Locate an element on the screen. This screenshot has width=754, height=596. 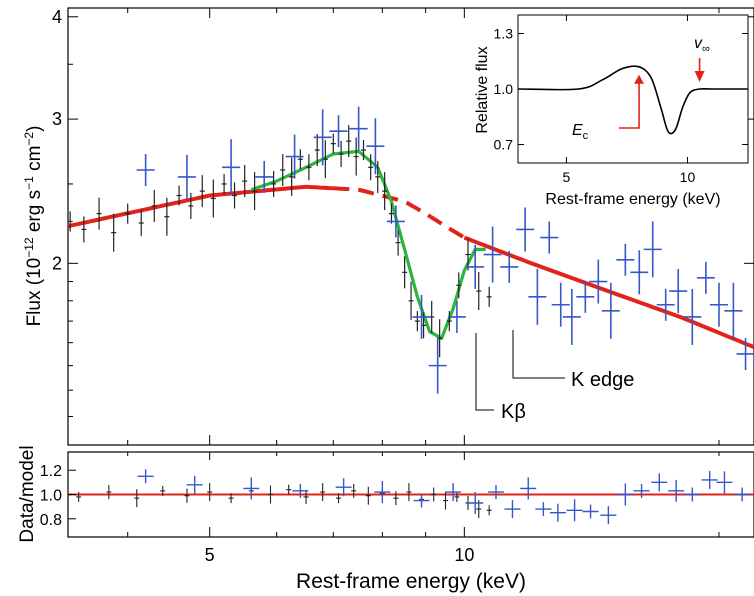
absorption-model-curve is located at coordinates (368, 244).